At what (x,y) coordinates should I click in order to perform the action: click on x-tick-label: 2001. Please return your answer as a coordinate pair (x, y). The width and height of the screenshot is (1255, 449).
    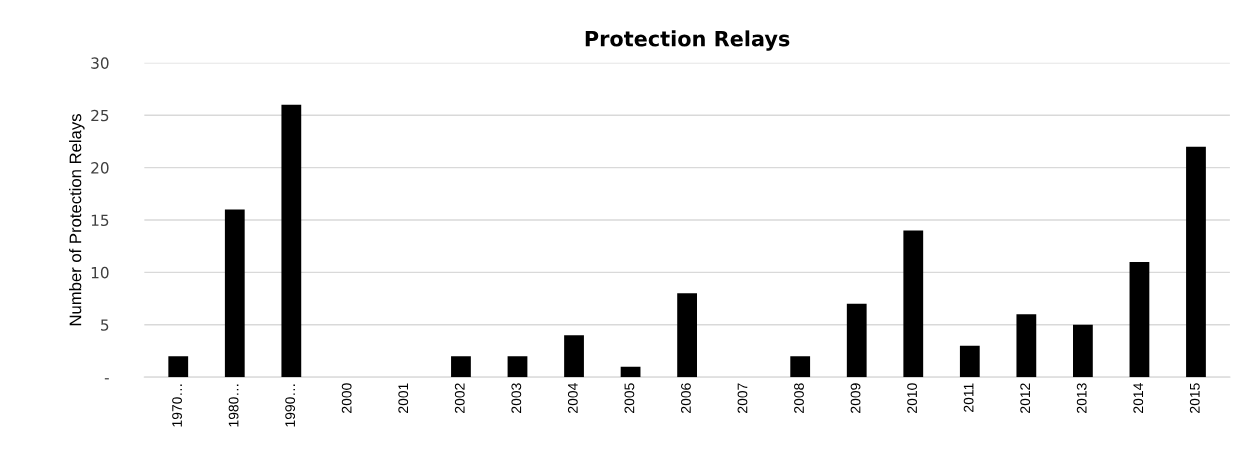
    Looking at the image, I should click on (403, 398).